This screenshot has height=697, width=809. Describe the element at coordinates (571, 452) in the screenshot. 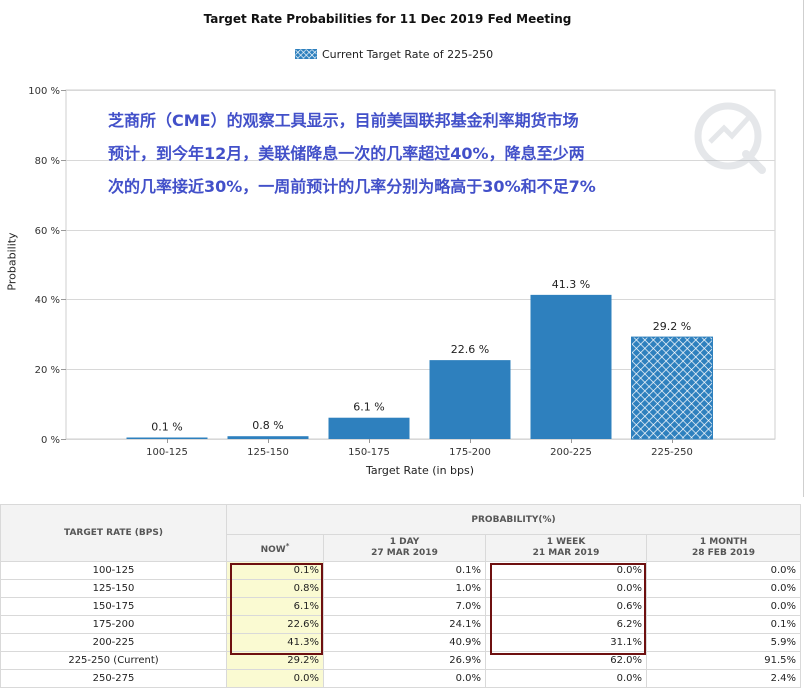

I see `x-tick-label: 200-225` at that location.